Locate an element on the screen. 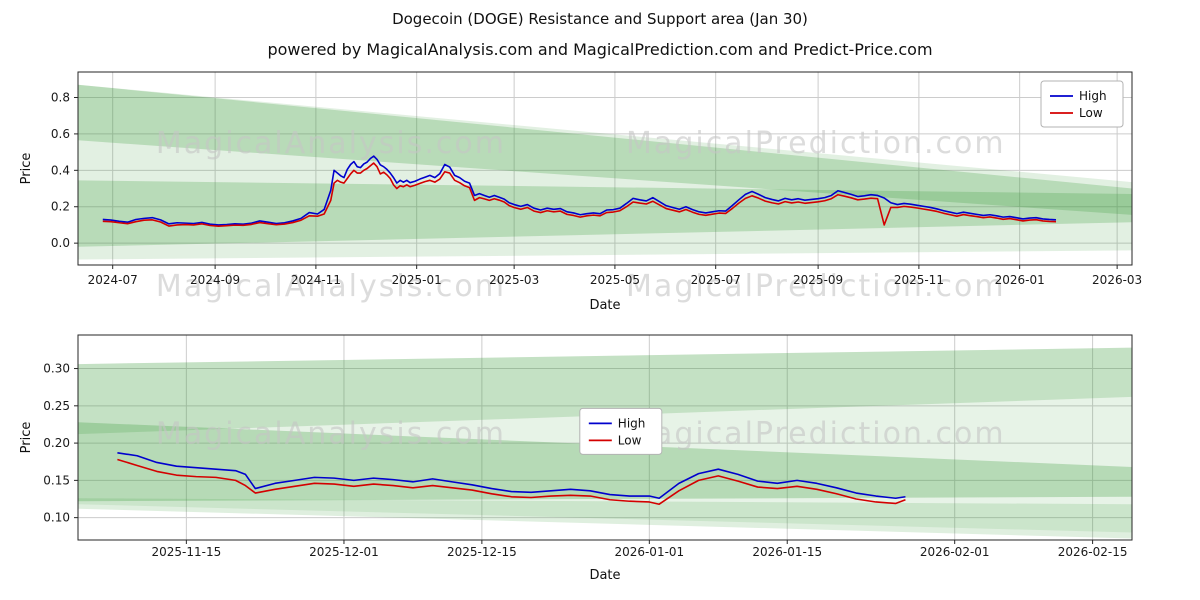 The width and height of the screenshot is (1200, 600). y-tick-label: 0.4 is located at coordinates (60, 170).